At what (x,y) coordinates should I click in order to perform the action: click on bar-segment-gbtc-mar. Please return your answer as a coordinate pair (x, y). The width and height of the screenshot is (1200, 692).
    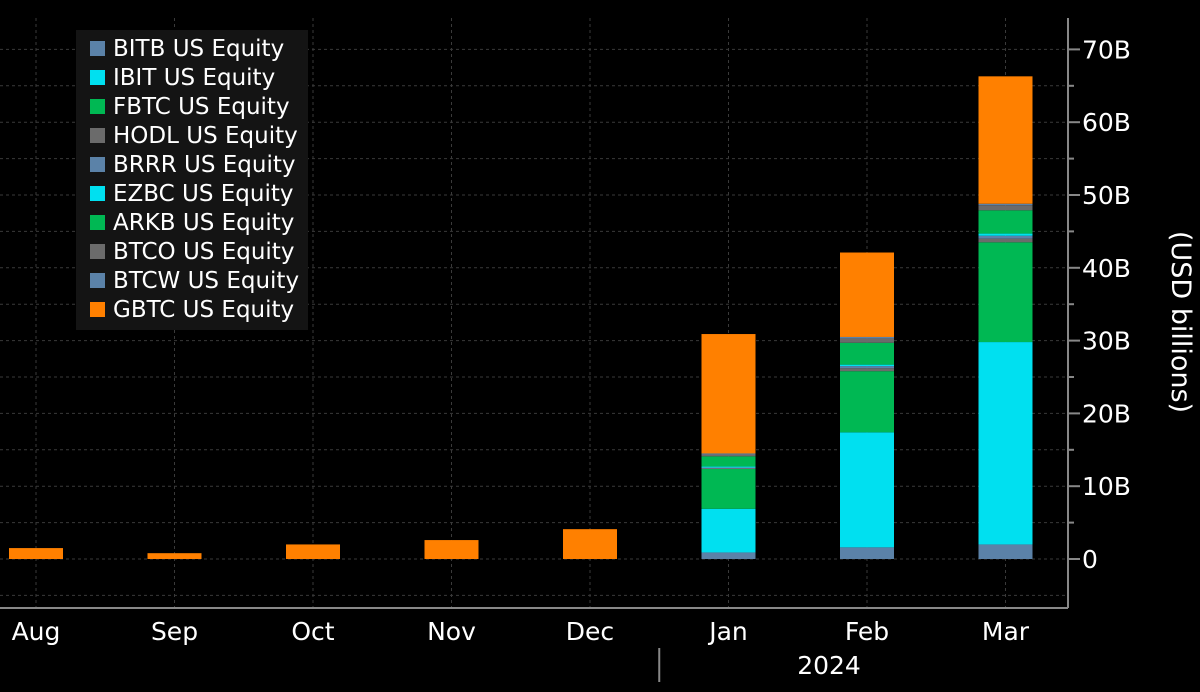
    Looking at the image, I should click on (1005, 140).